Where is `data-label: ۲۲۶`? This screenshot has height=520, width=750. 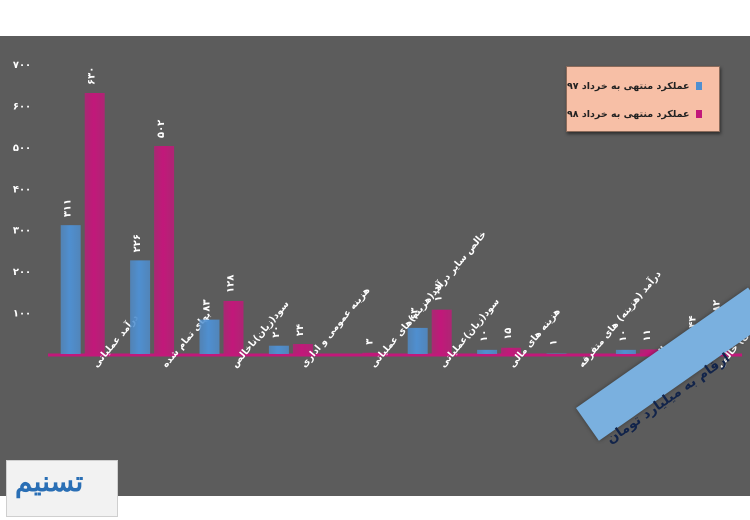
data-label: ۲۲۶ is located at coordinates (137, 243).